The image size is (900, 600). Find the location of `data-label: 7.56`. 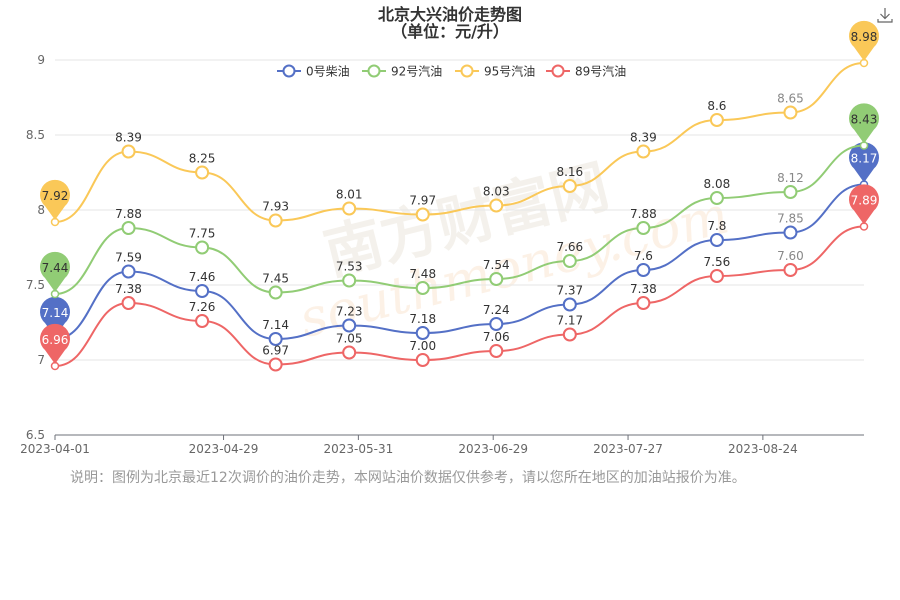

data-label: 7.56 is located at coordinates (717, 262).